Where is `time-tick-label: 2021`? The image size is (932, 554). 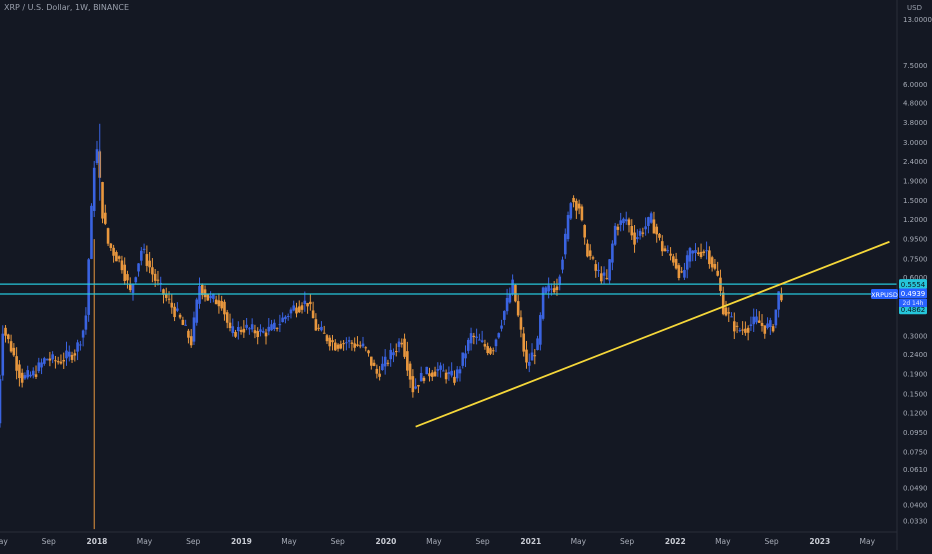 time-tick-label: 2021 is located at coordinates (530, 541).